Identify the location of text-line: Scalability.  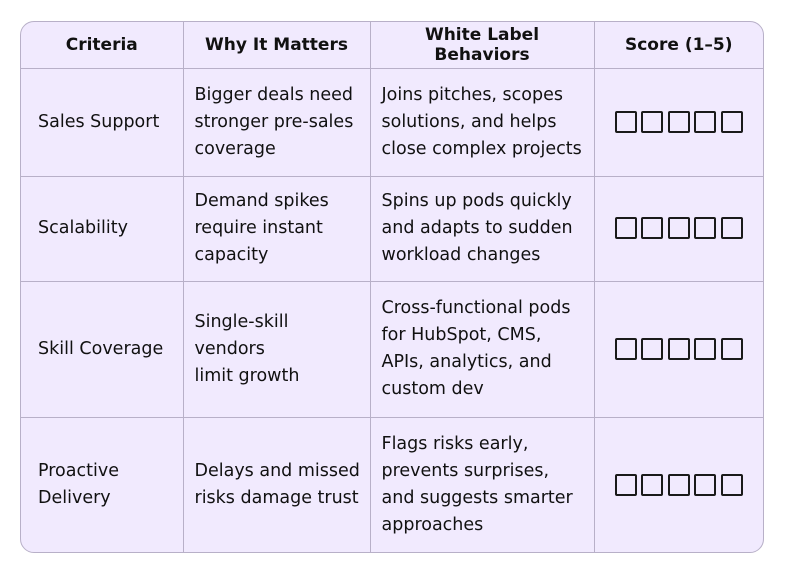
(83, 228).